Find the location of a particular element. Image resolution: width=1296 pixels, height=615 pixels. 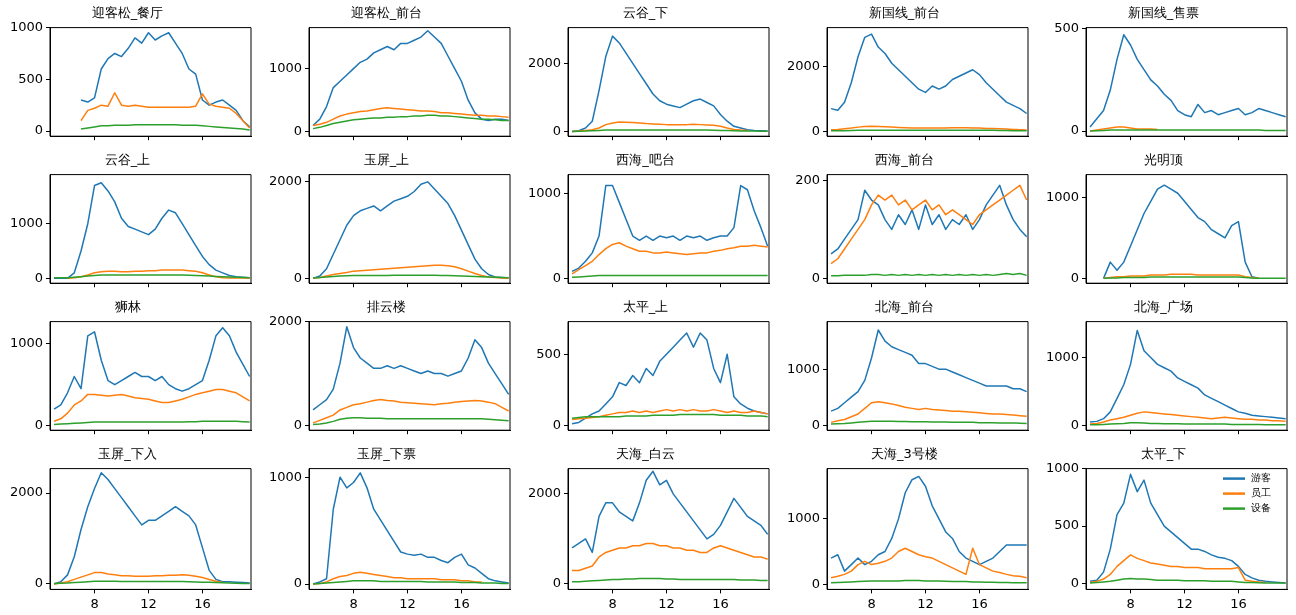

chart-title: 玉屏_上 is located at coordinates (386, 160).